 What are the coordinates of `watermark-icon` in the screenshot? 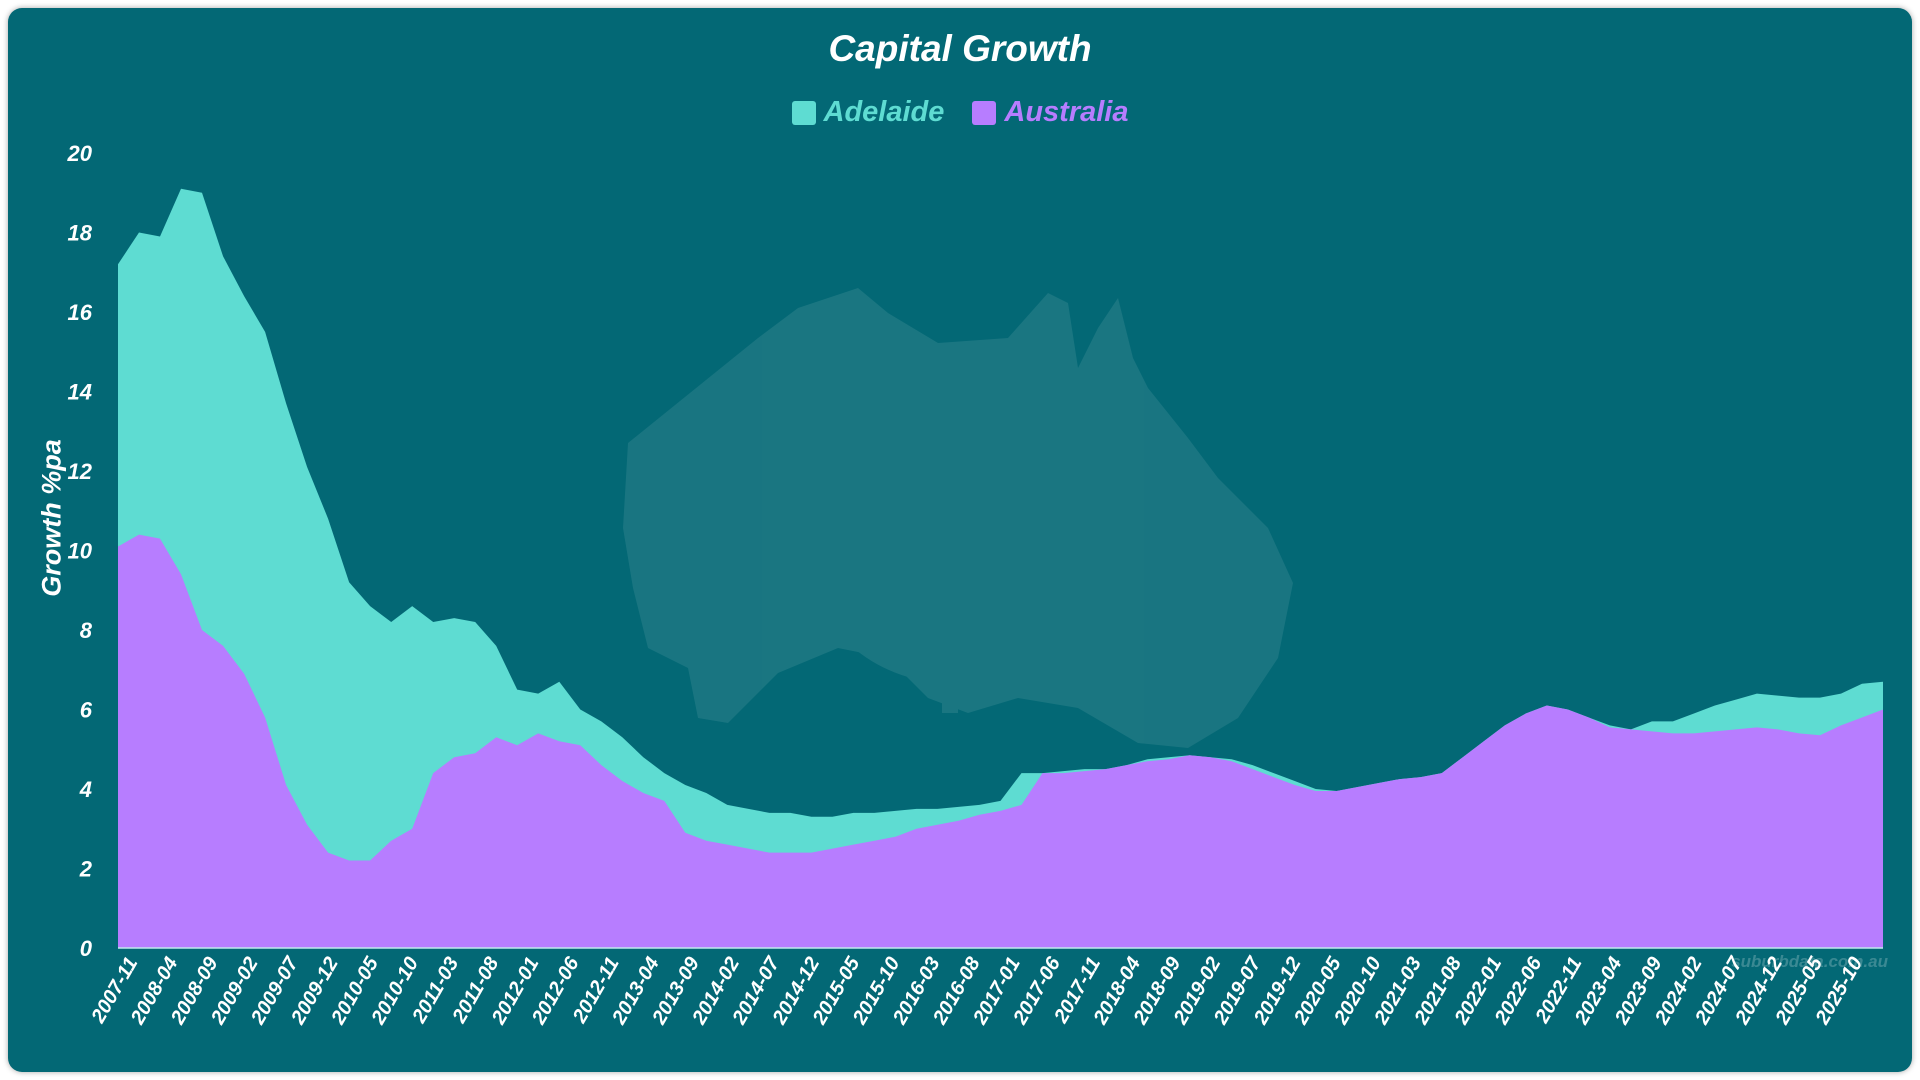 It's located at (958, 518).